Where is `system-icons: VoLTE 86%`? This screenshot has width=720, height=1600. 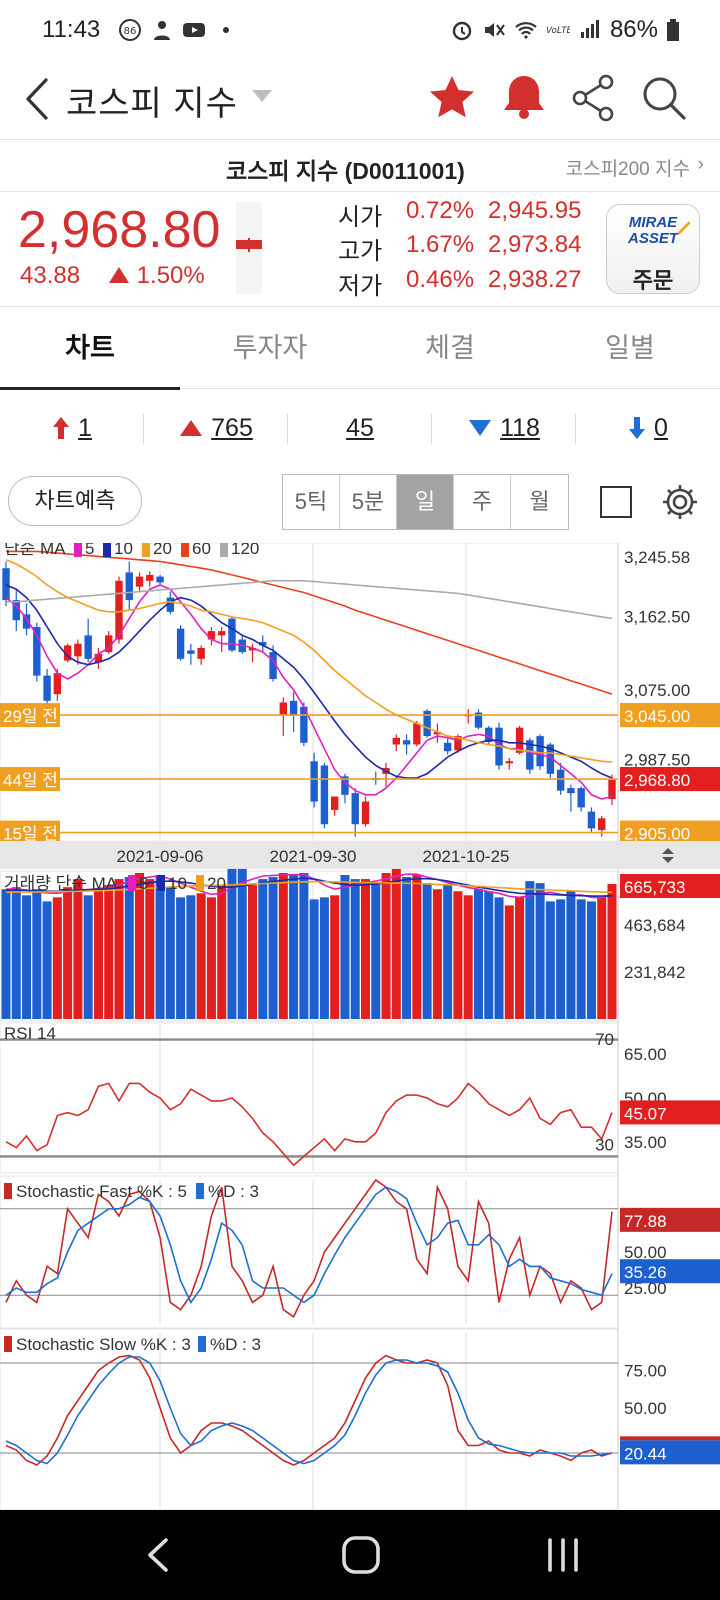 system-icons: VoLTE 86% is located at coordinates (565, 30).